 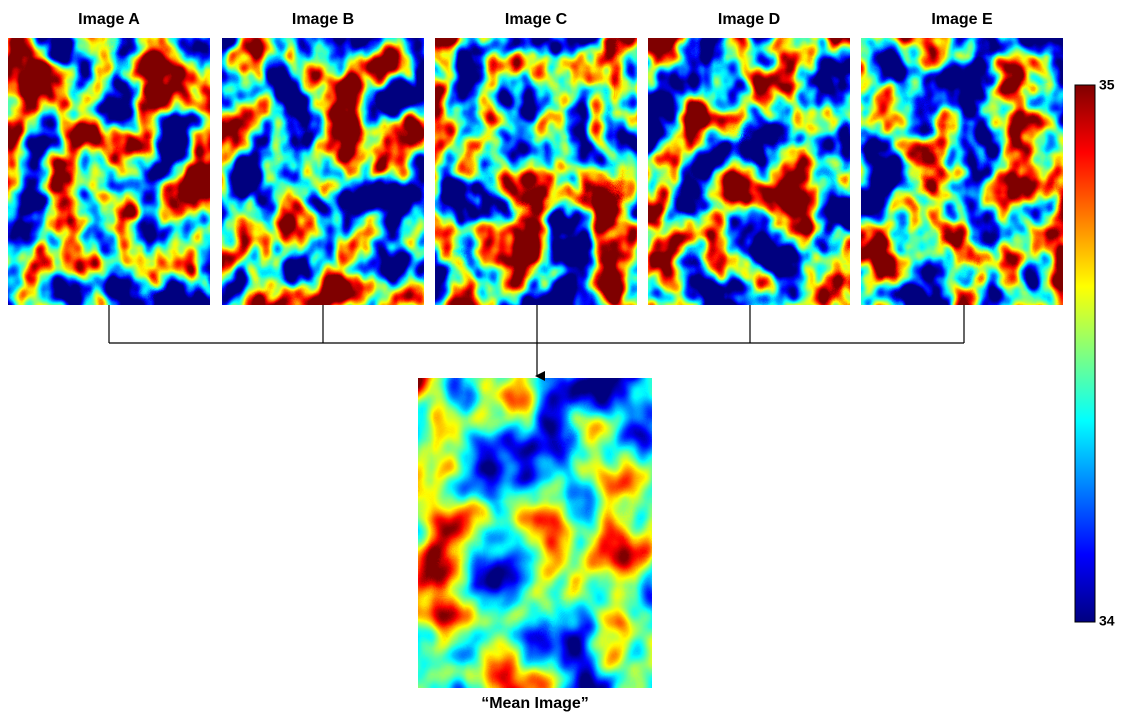 What do you see at coordinates (1107, 621) in the screenshot?
I see `colorbar-min: 34` at bounding box center [1107, 621].